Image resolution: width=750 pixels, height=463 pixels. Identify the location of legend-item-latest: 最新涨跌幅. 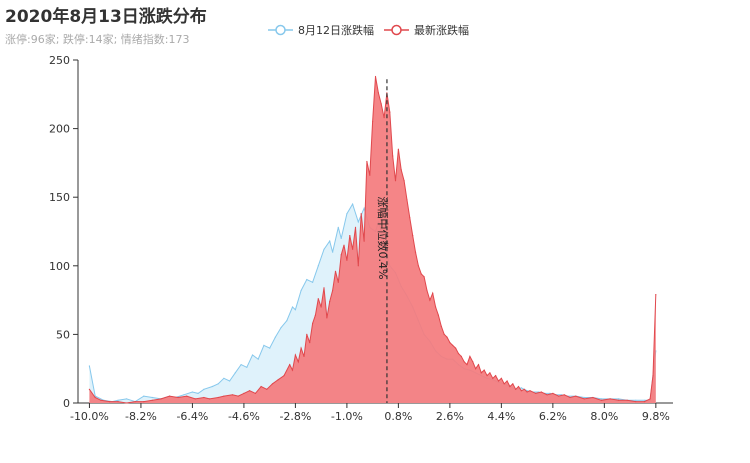
(426, 30).